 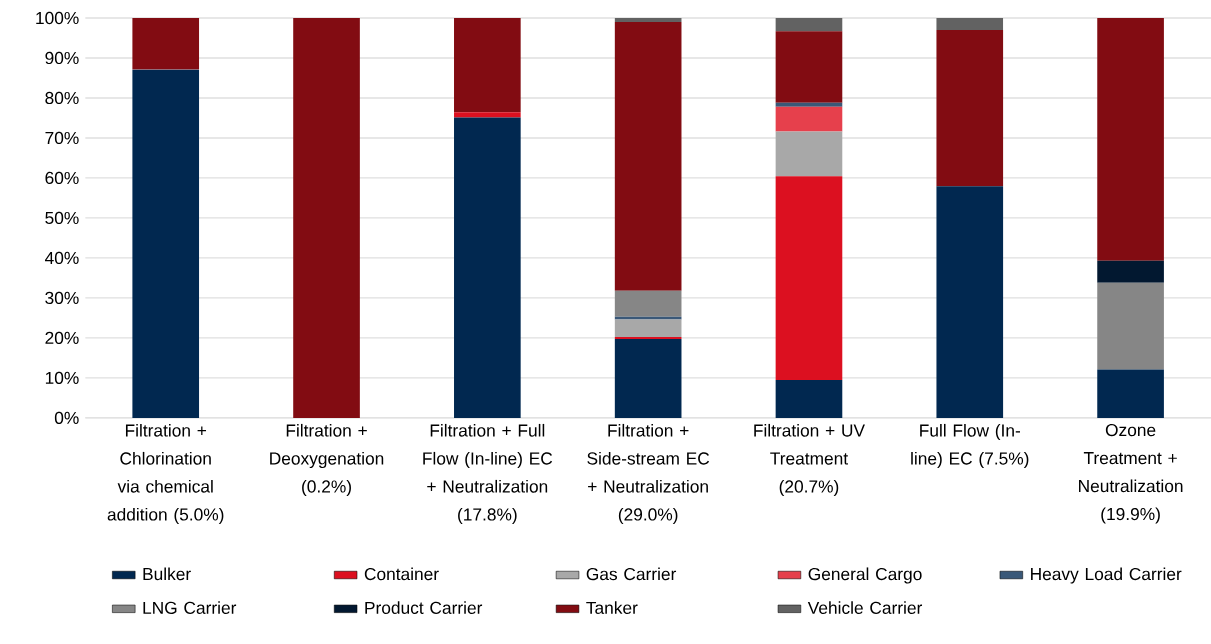 What do you see at coordinates (165, 474) in the screenshot?
I see `x-tick-label: Filtration + Chlorination via chemical addition (5.0%)` at bounding box center [165, 474].